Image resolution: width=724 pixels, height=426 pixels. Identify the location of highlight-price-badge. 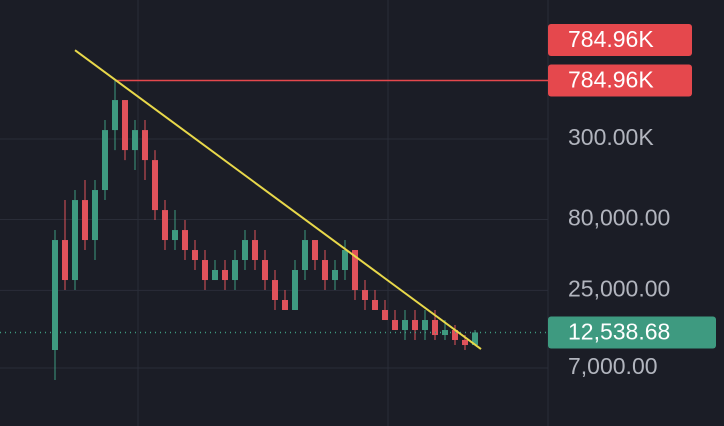
(620, 80).